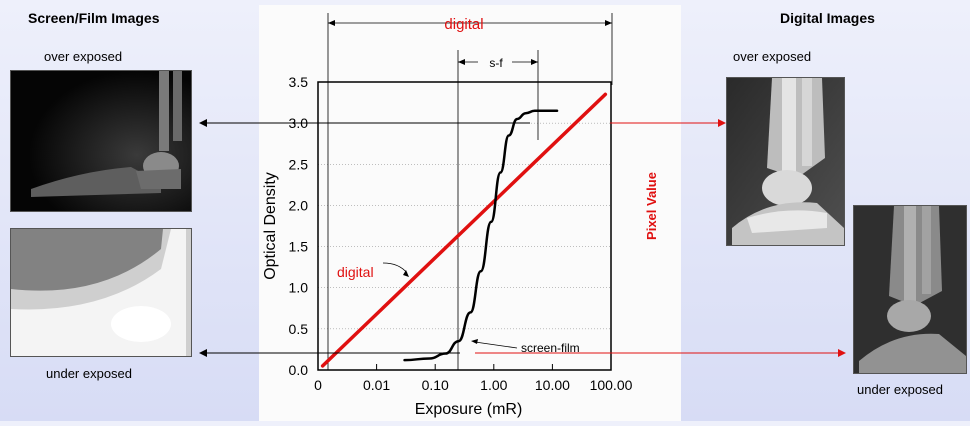  What do you see at coordinates (318, 385) in the screenshot?
I see `x-tick-label: 0` at bounding box center [318, 385].